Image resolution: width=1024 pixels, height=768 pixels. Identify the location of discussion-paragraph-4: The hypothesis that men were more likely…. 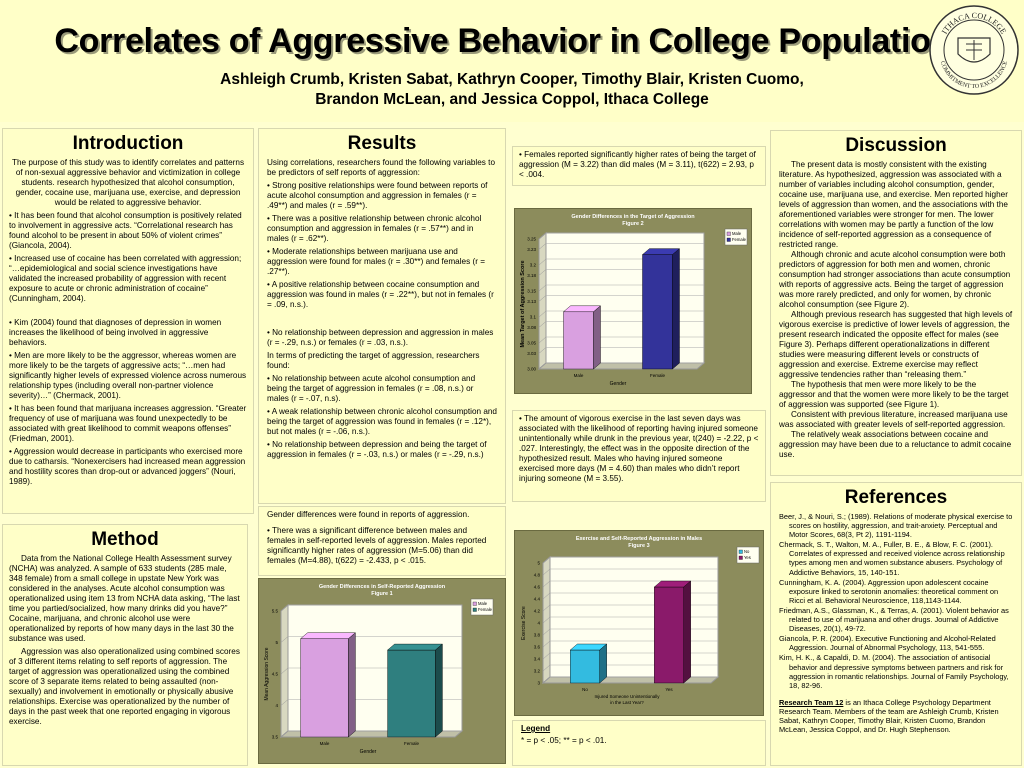
(894, 394).